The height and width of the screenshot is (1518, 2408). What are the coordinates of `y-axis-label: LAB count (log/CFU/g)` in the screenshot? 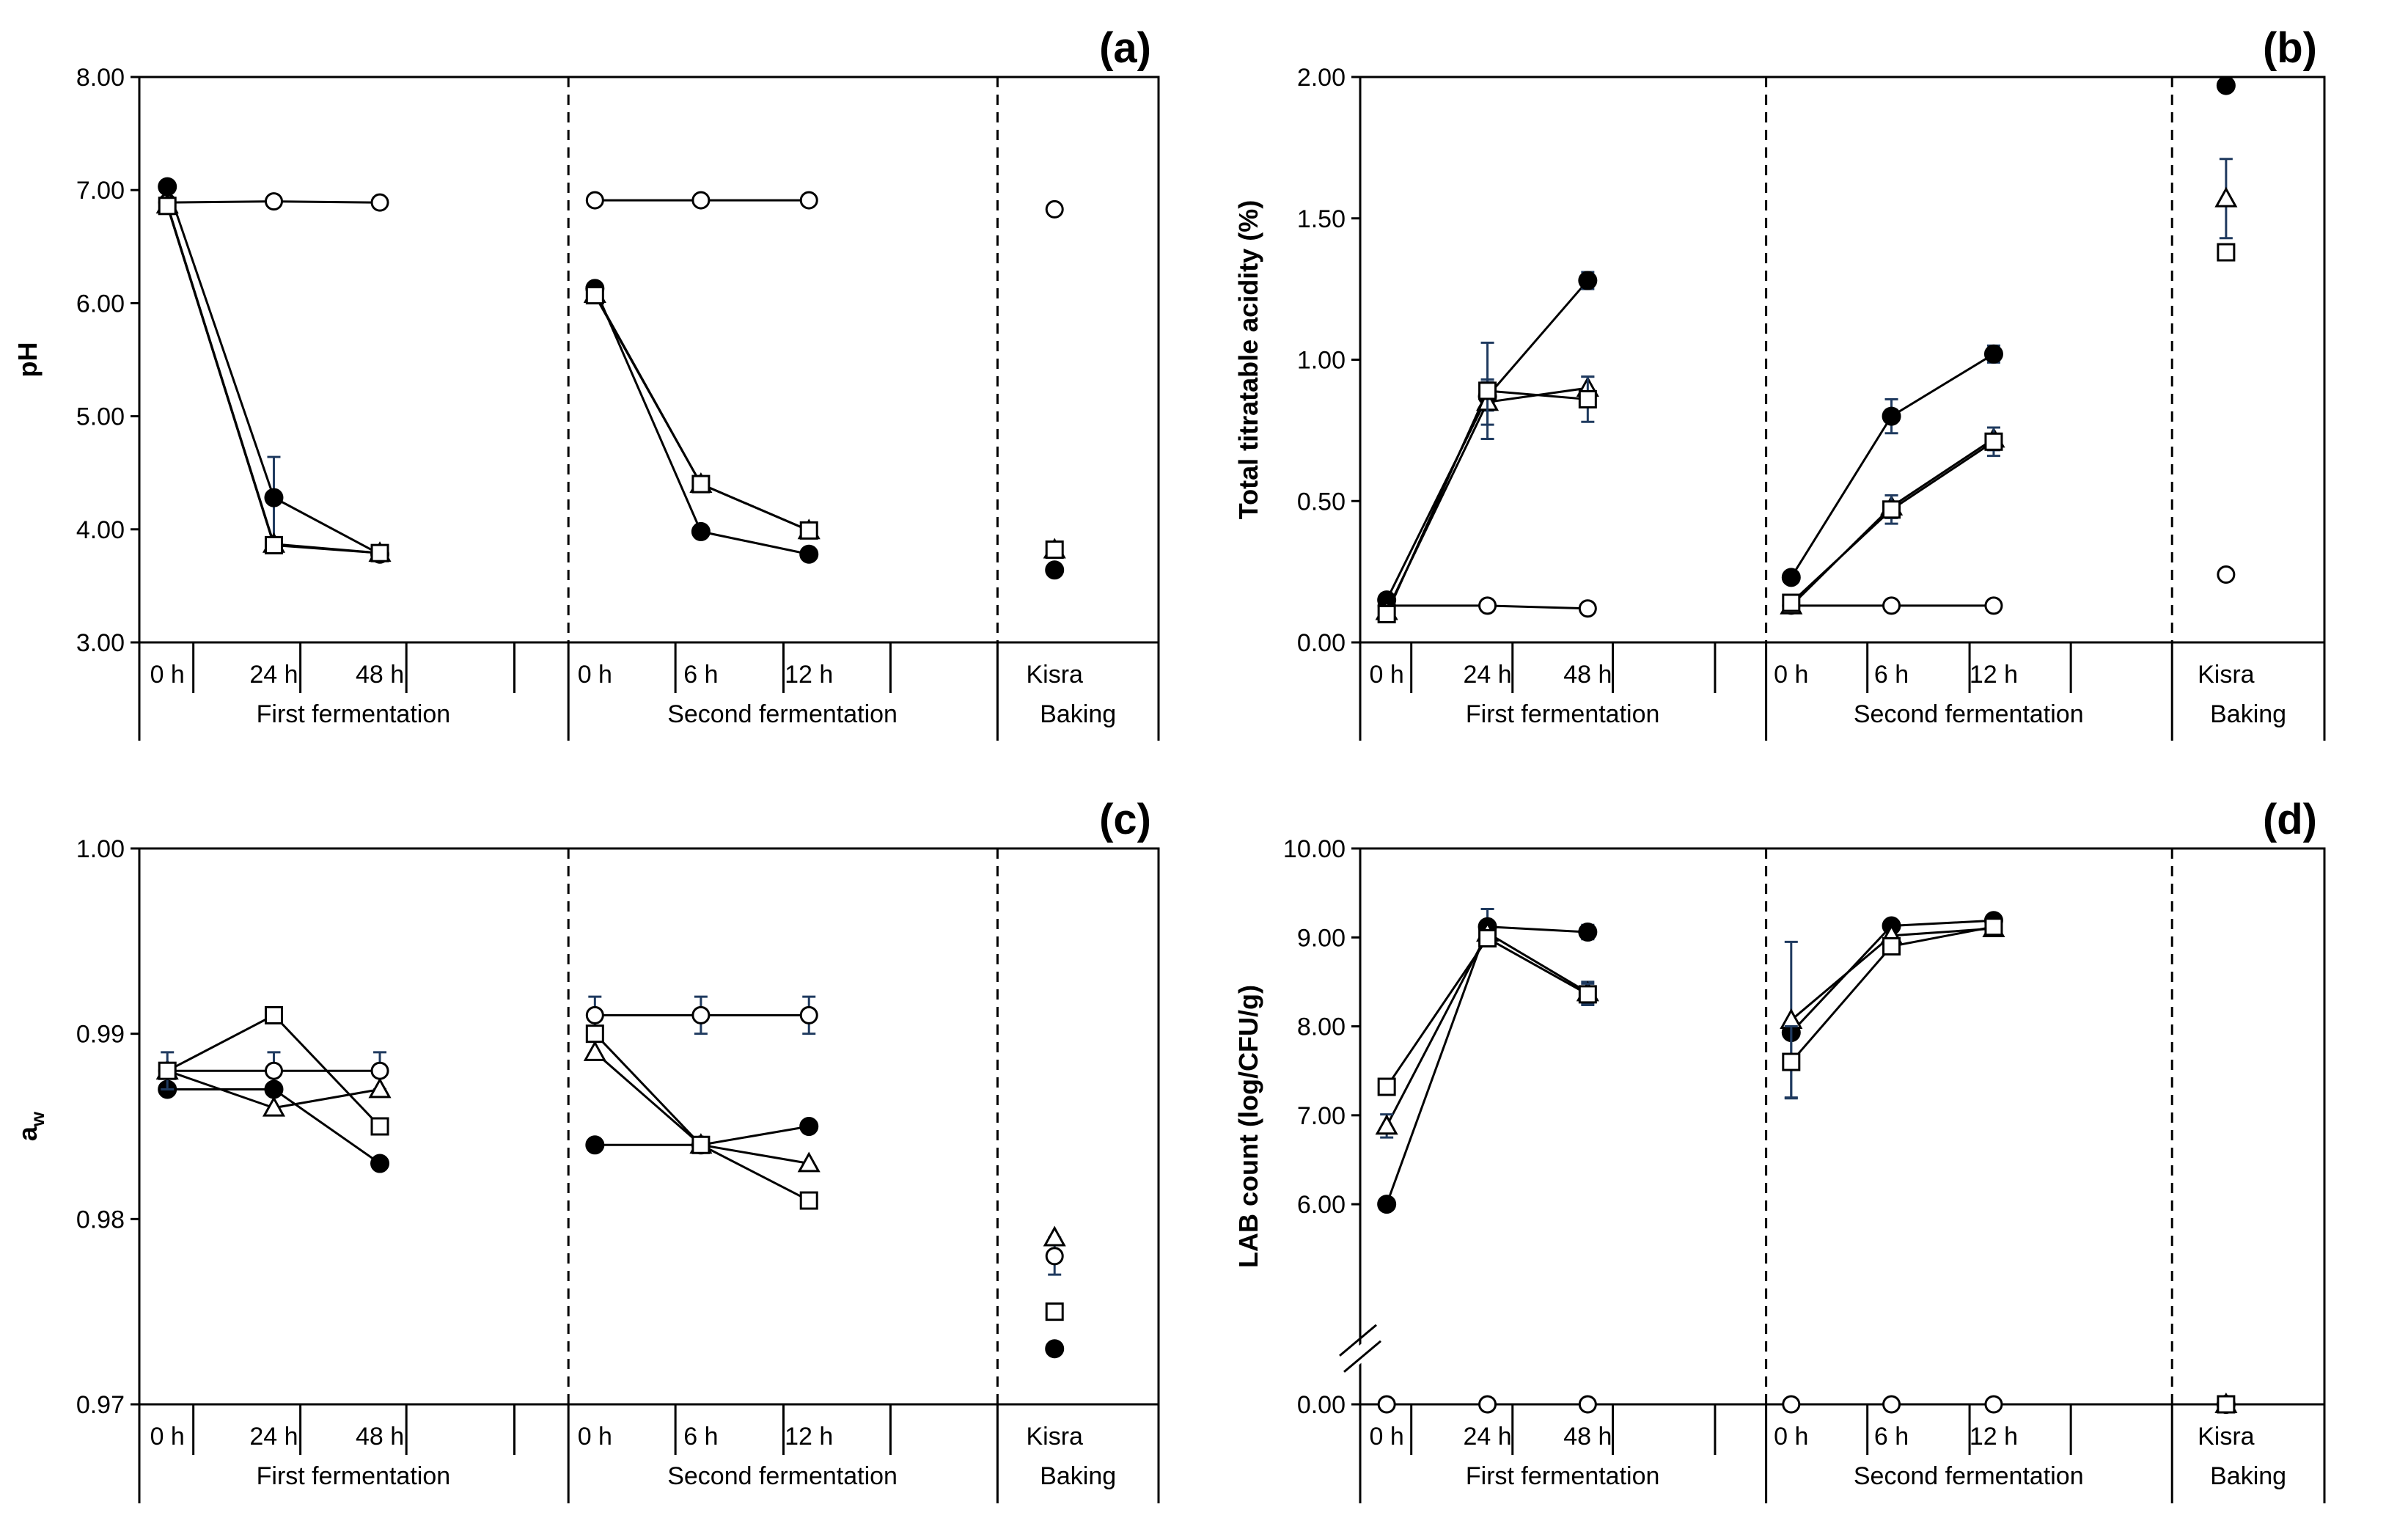 It's located at (1248, 1126).